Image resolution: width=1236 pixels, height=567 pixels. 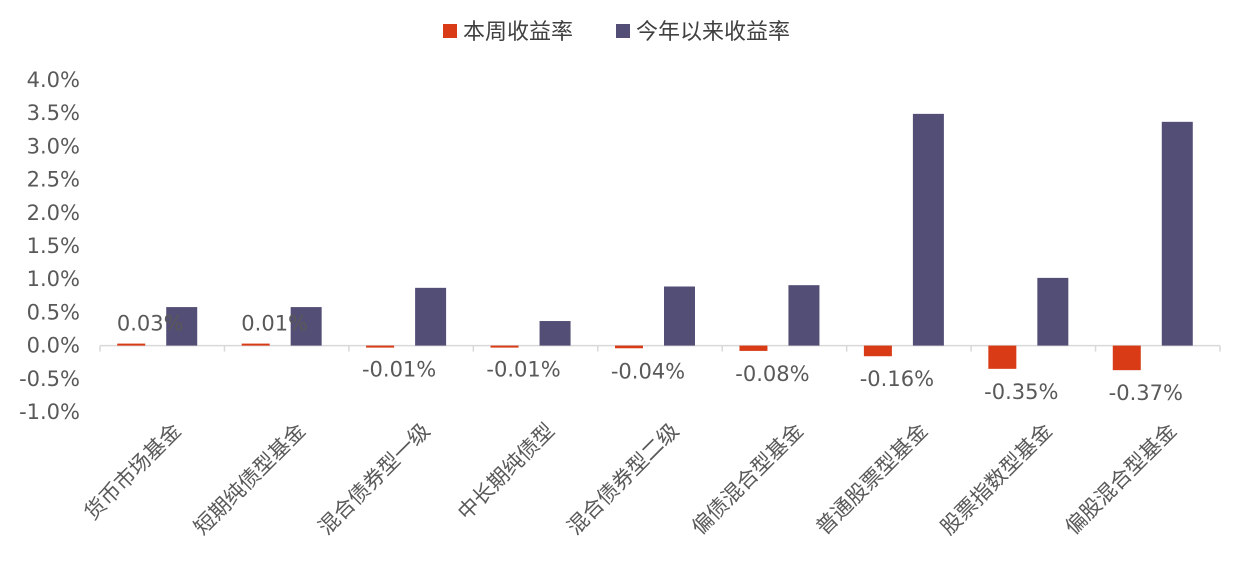 I want to click on y-tick-label: -1.0%, so click(x=49, y=412).